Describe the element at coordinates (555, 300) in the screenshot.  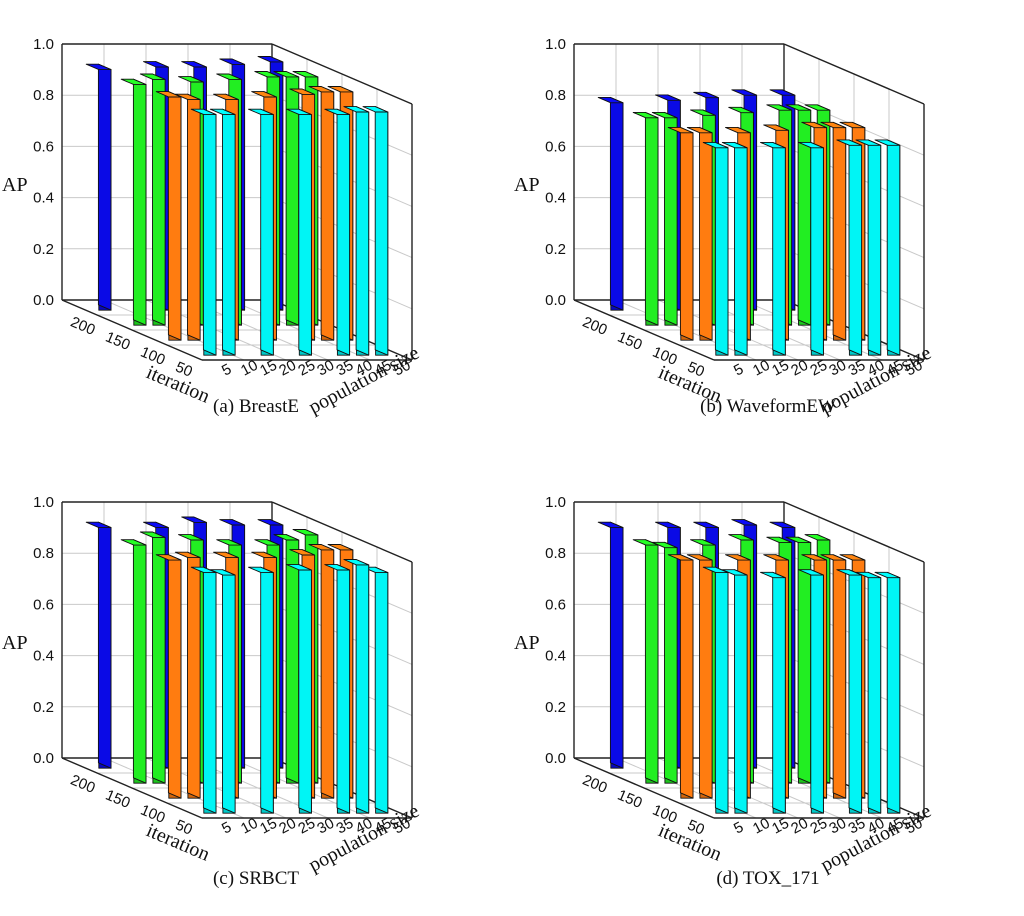
I see `y-tick-label: 0.0` at that location.